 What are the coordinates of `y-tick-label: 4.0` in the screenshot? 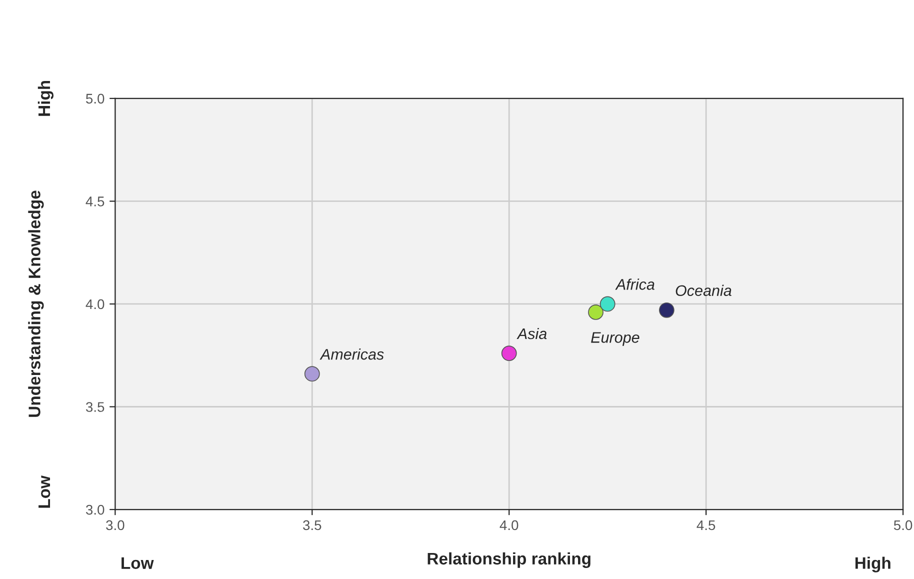 It's located at (95, 304).